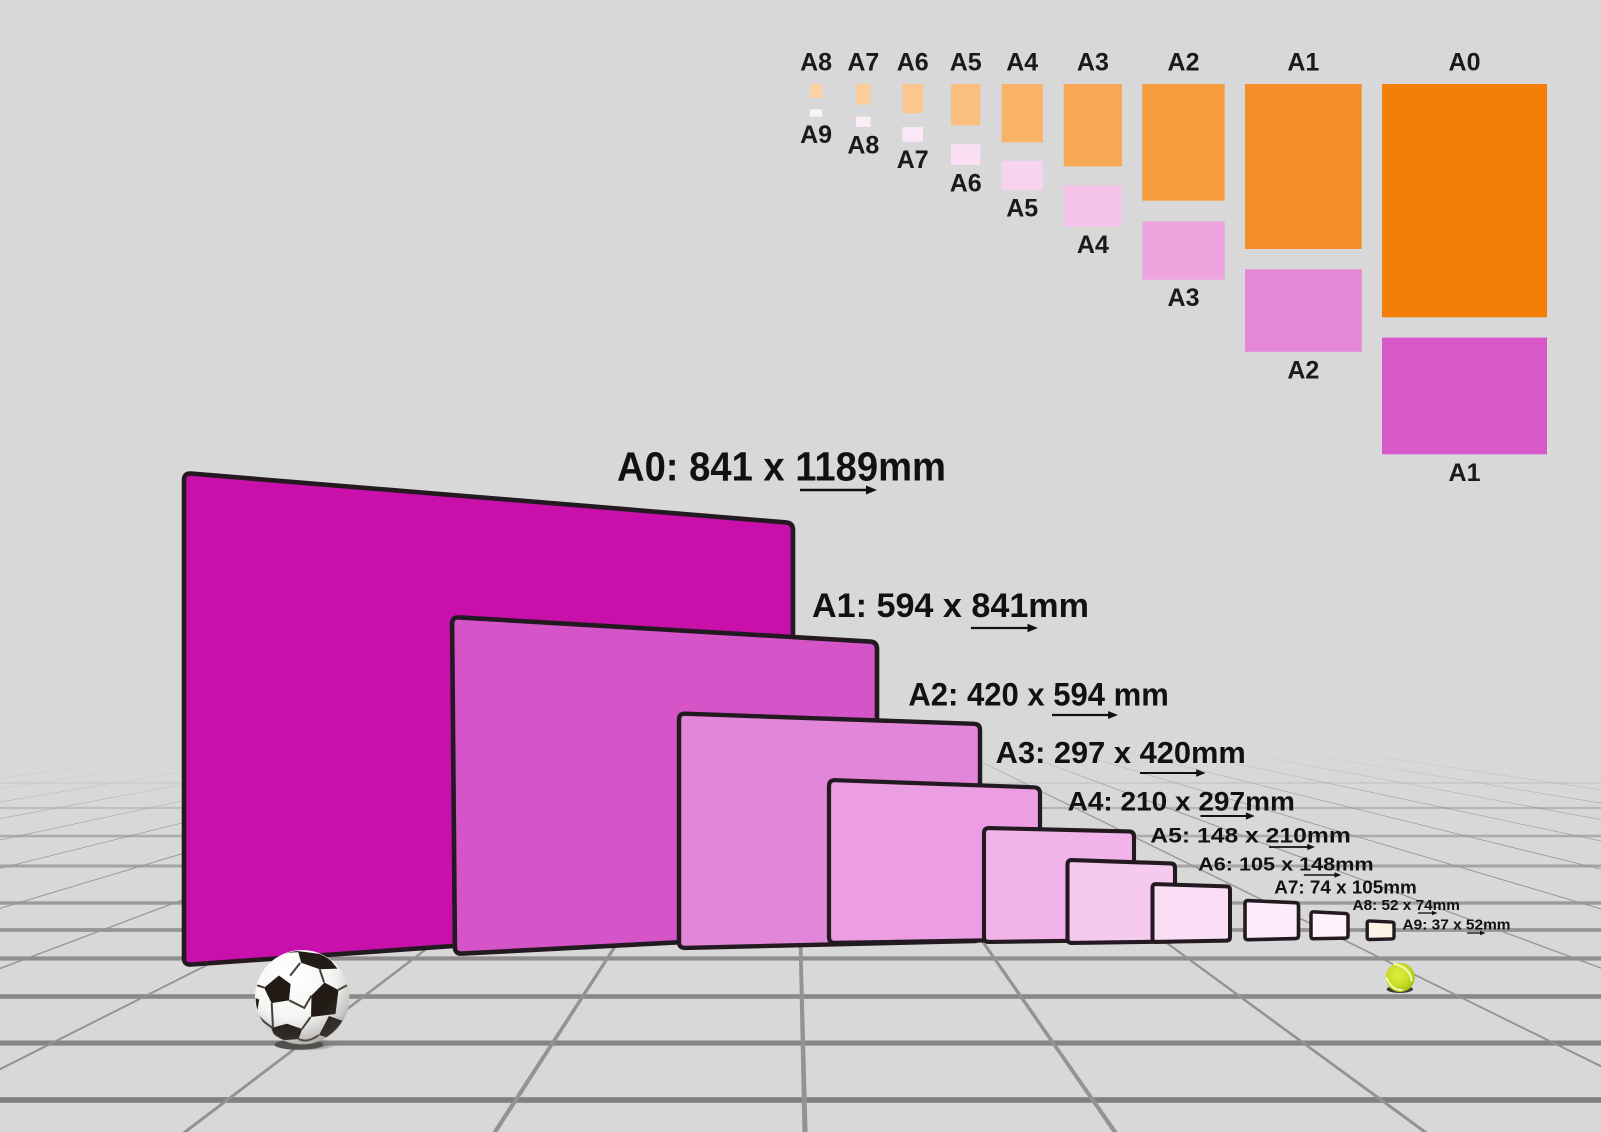 The width and height of the screenshot is (1601, 1132). Describe the element at coordinates (1121, 752) in the screenshot. I see `svg-text: A3: 297 x 420mm` at that location.